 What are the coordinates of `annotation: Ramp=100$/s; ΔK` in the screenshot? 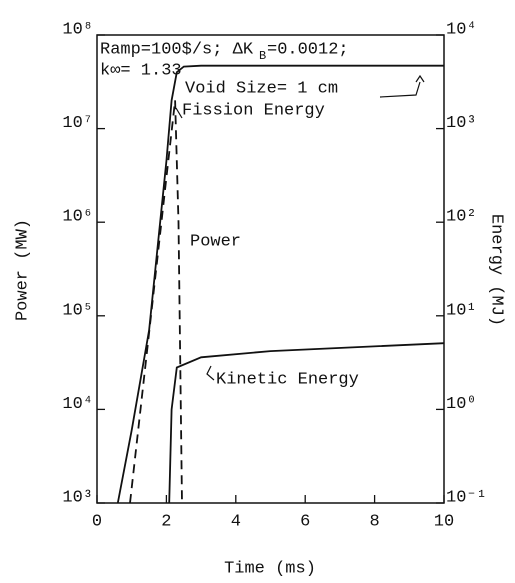 It's located at (177, 49).